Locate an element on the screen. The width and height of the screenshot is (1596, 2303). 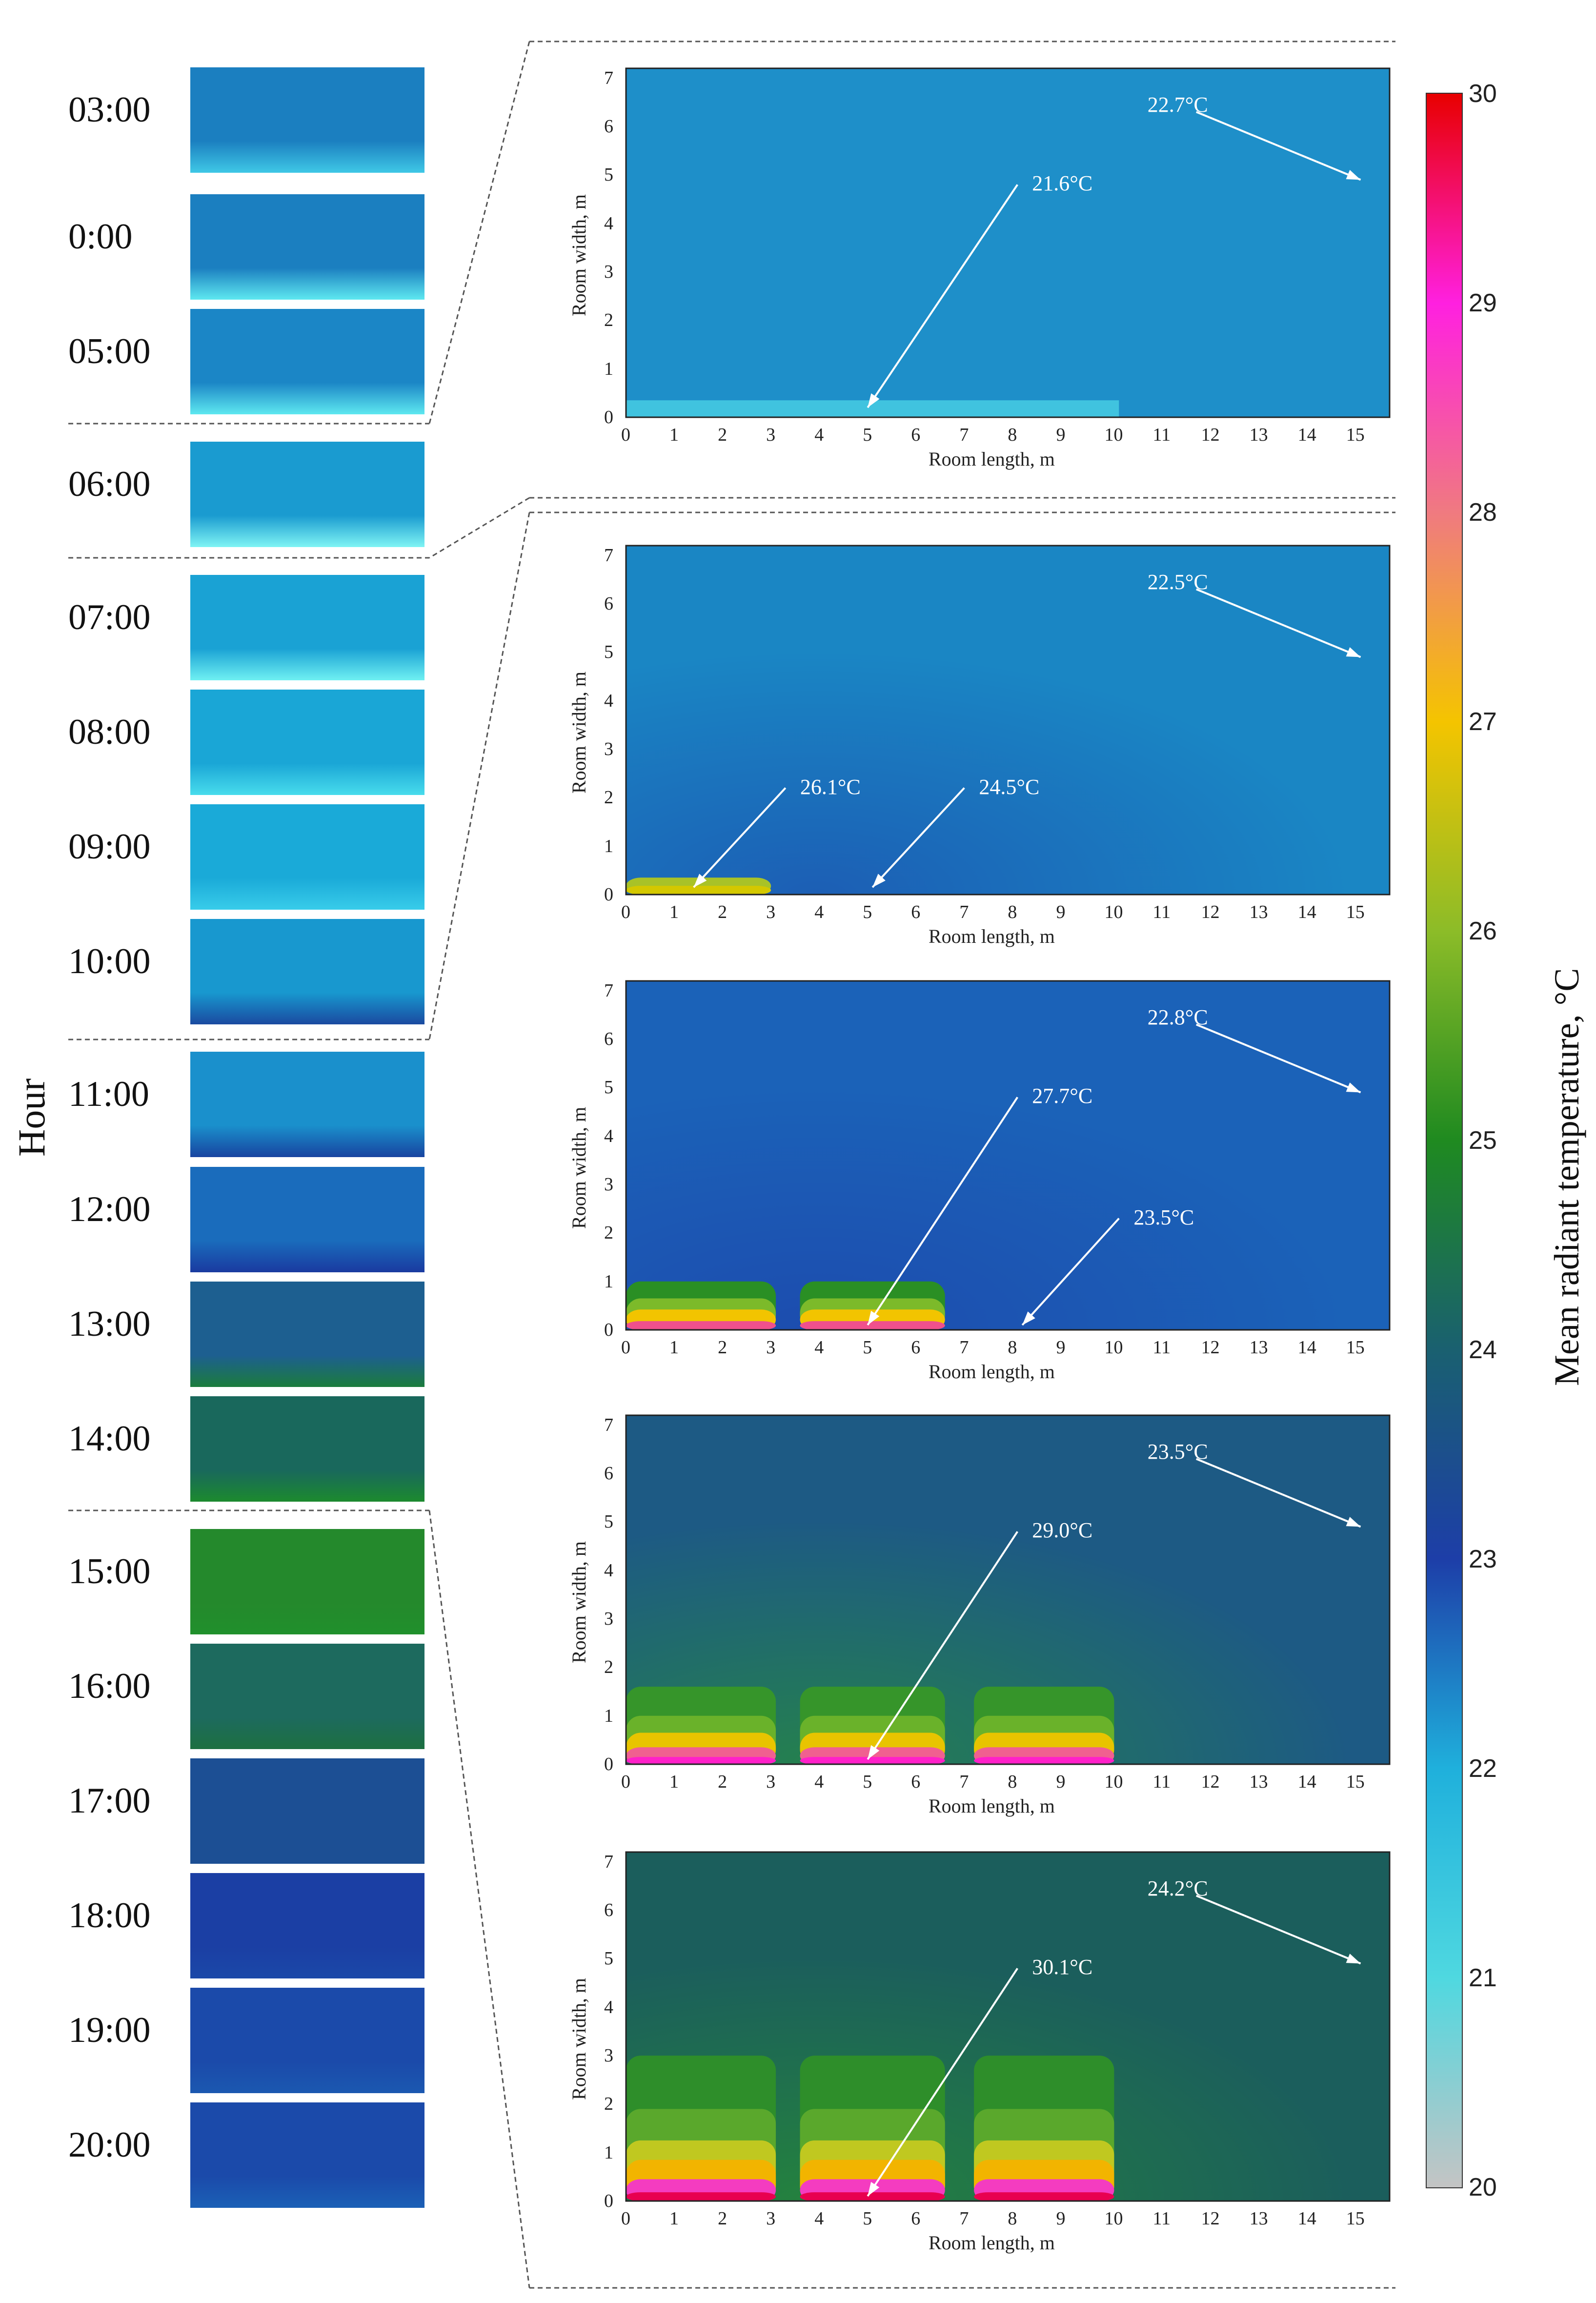
hour-thumbnail-h1500 is located at coordinates (307, 1581).